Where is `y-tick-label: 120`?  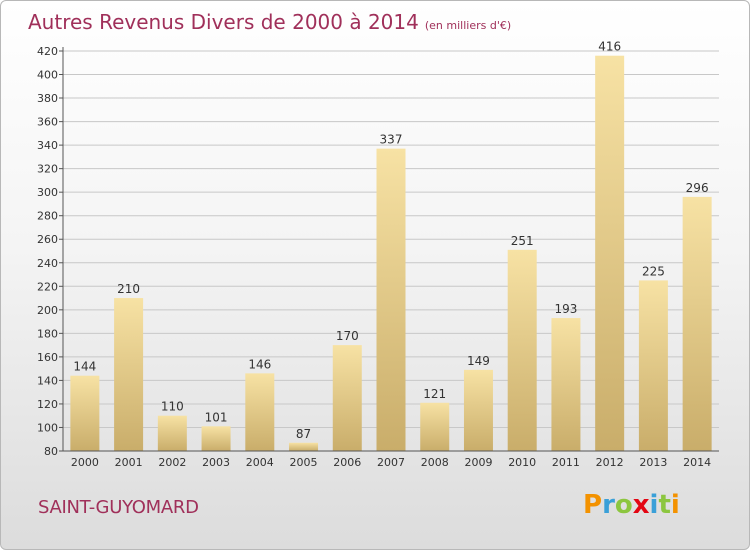 y-tick-label: 120 is located at coordinates (47, 404).